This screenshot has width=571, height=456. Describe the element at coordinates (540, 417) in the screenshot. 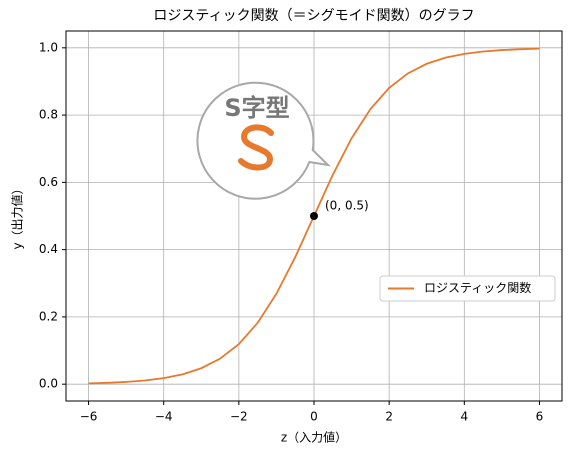

I see `x-tick-label: 6` at that location.